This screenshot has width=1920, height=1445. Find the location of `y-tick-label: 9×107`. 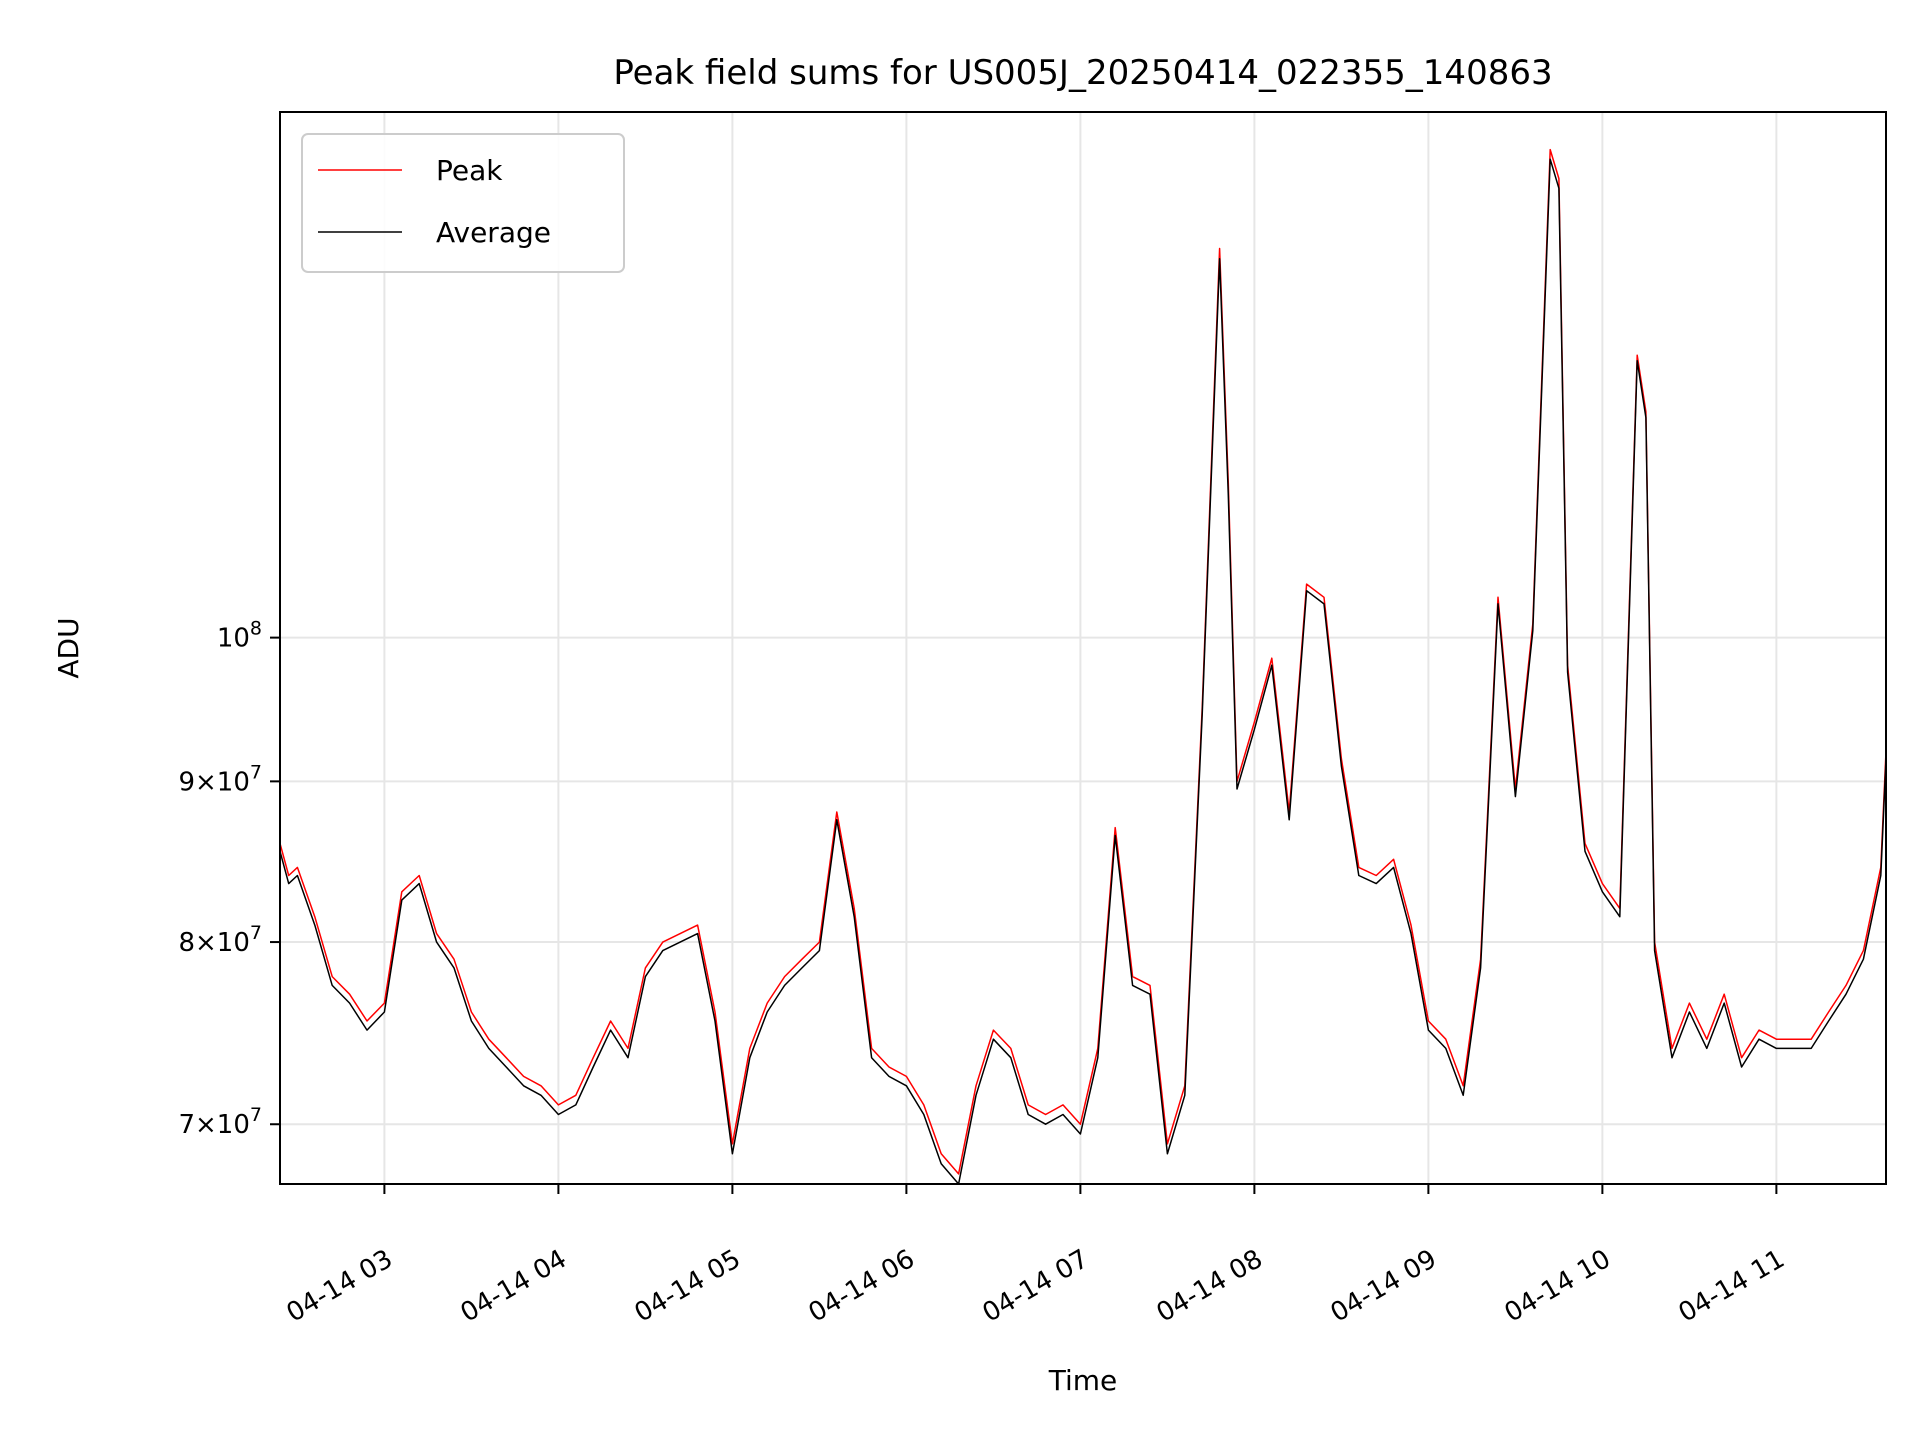

y-tick-label: 9×107 is located at coordinates (220, 779).